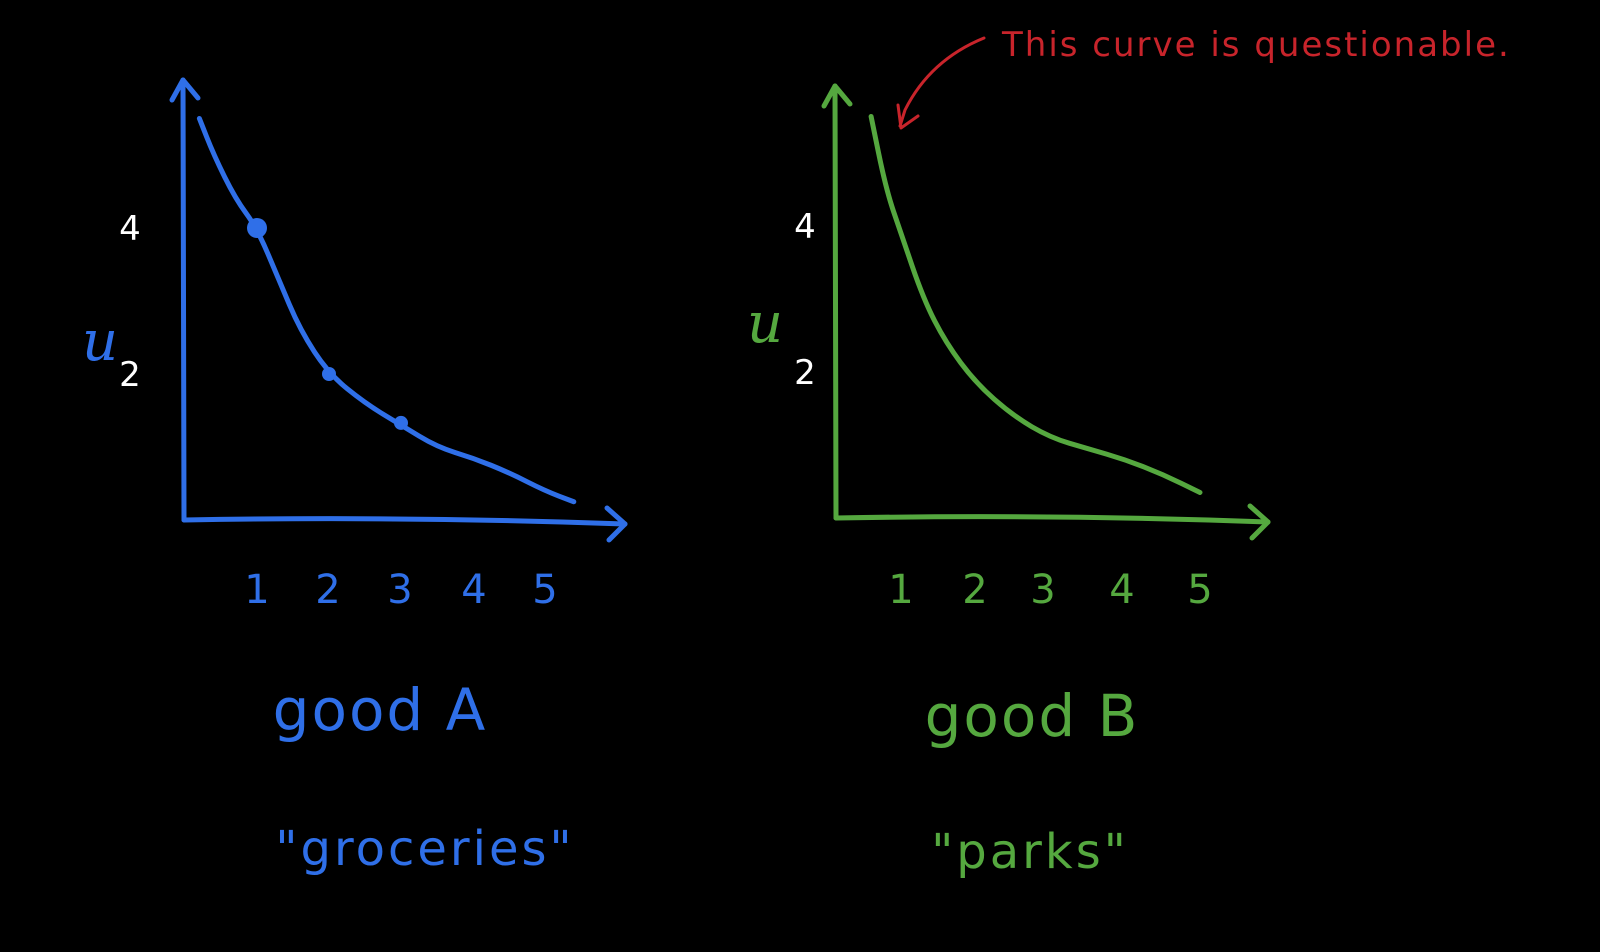  Describe the element at coordinates (380, 710) in the screenshot. I see `chart-title: good A` at that location.